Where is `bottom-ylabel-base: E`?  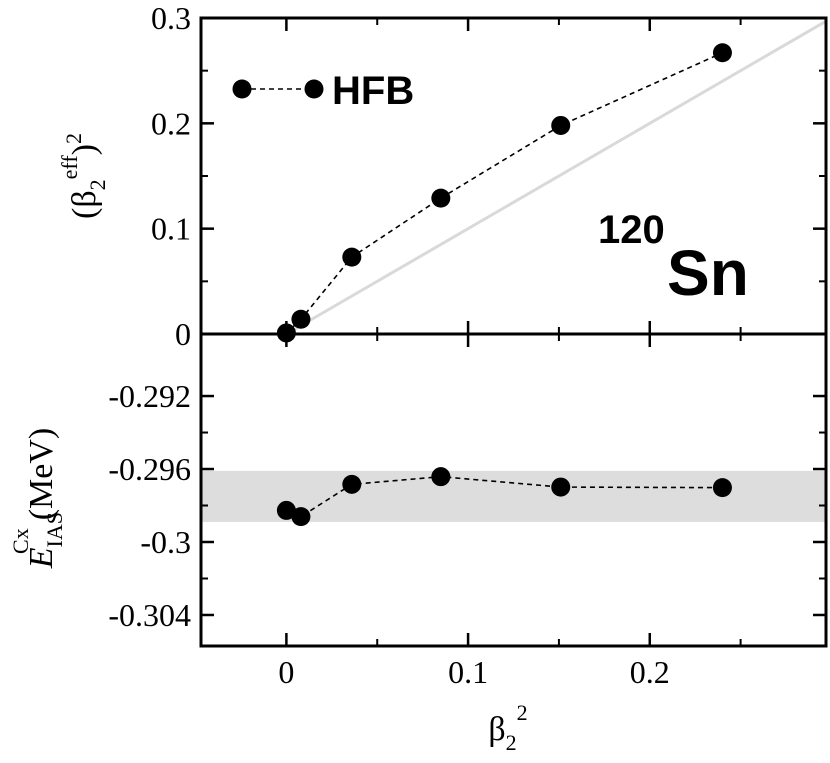
bottom-ylabel-base: E is located at coordinates (41, 558).